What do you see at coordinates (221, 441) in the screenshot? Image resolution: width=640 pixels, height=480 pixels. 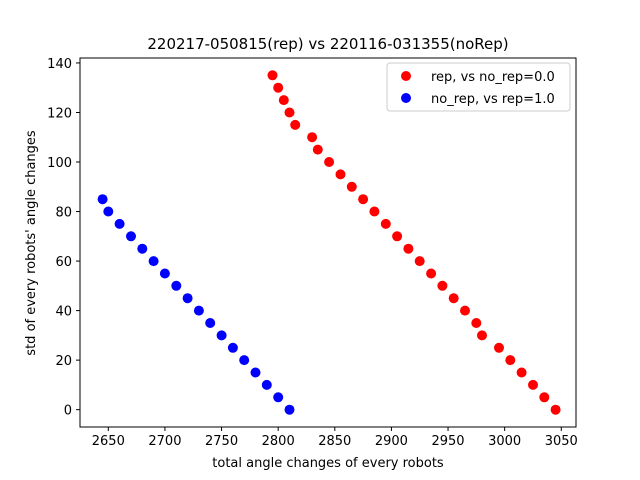 I see `x-tick-label: 2750` at bounding box center [221, 441].